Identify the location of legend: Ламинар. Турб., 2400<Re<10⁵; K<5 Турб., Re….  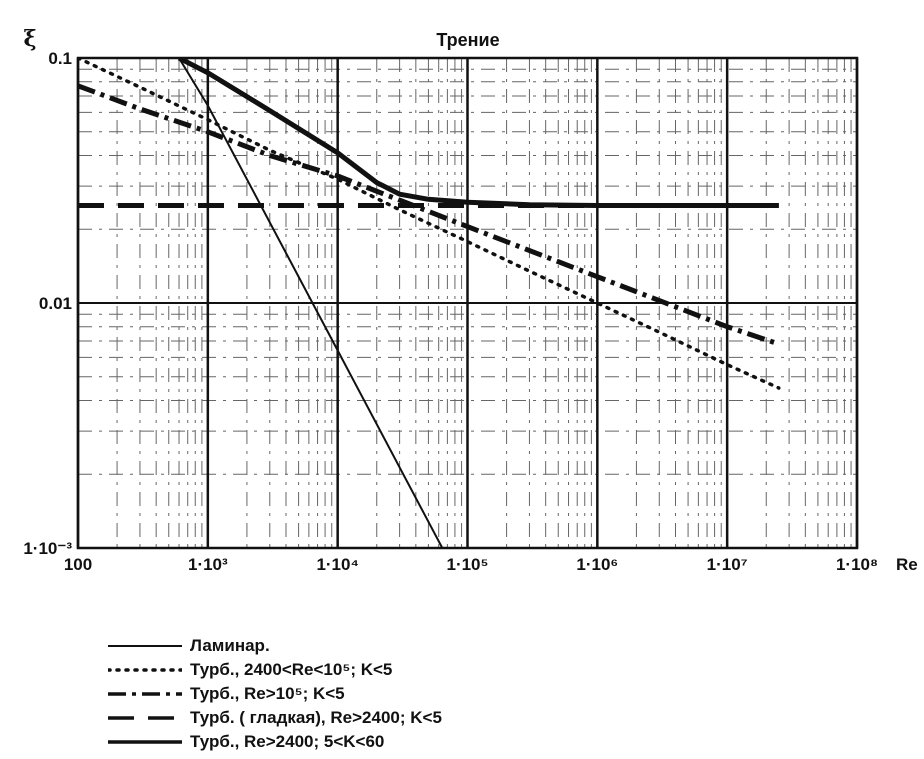
(275, 694).